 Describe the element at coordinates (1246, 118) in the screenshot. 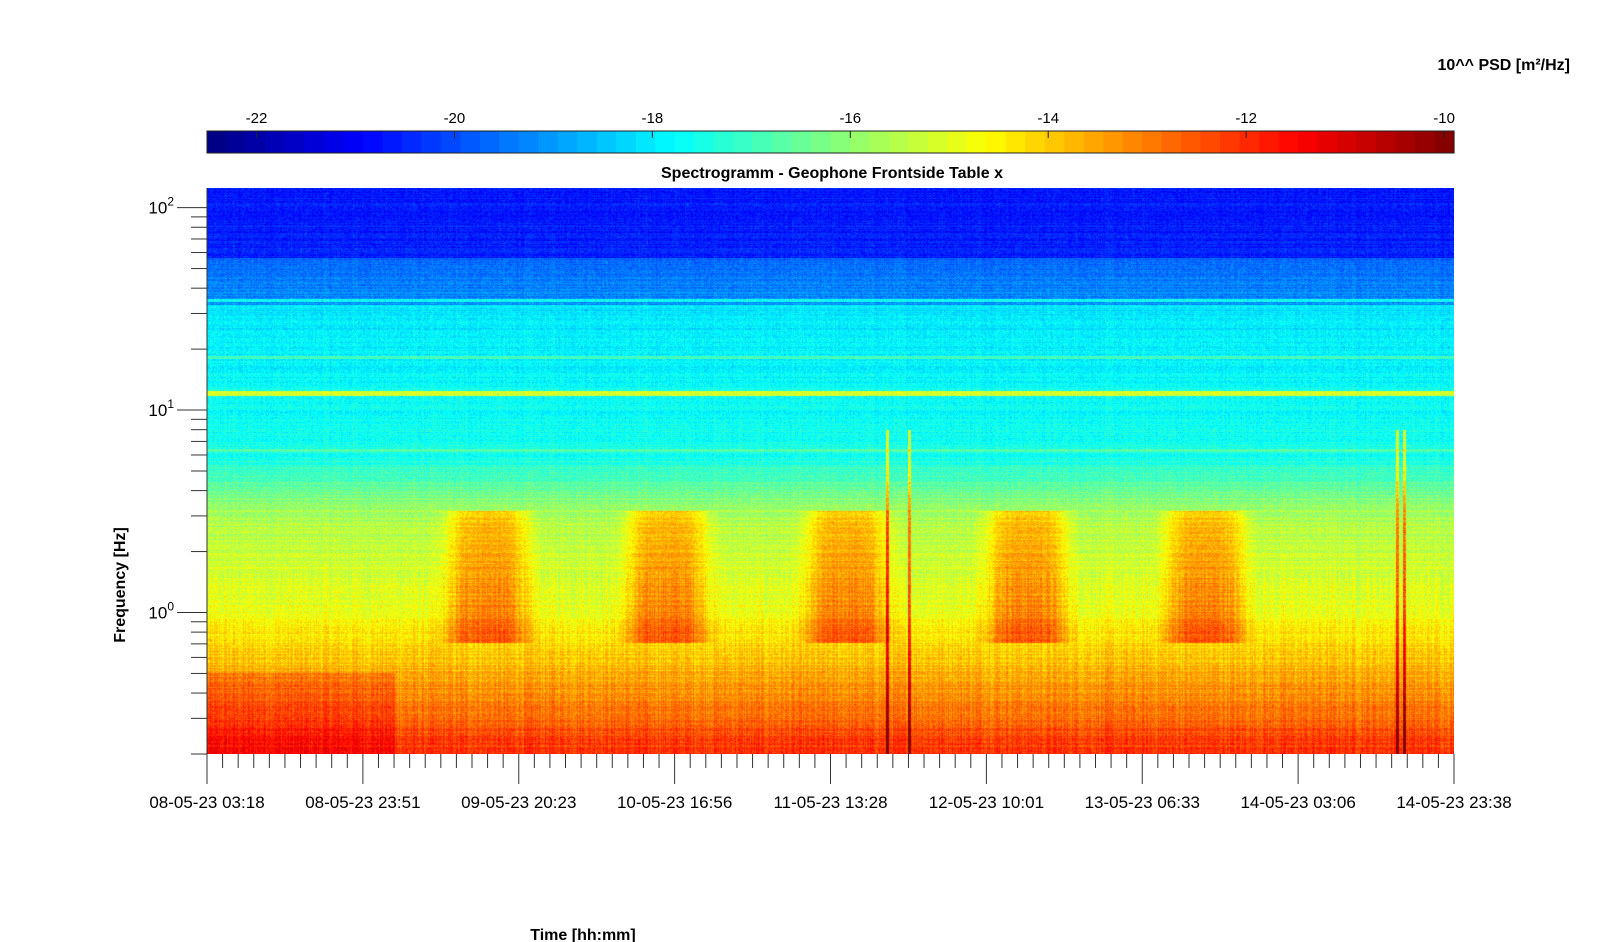

I see `colorbar-tick-label: -12` at that location.